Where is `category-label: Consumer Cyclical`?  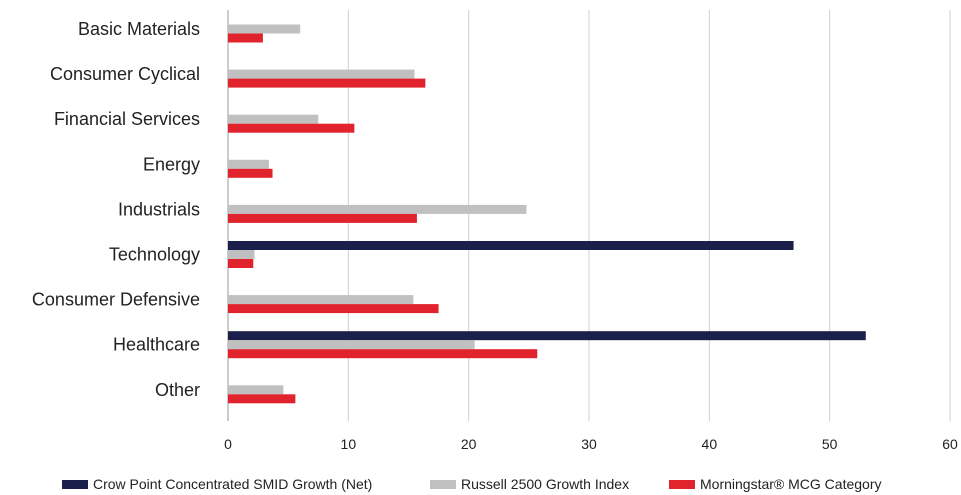
category-label: Consumer Cyclical is located at coordinates (125, 74).